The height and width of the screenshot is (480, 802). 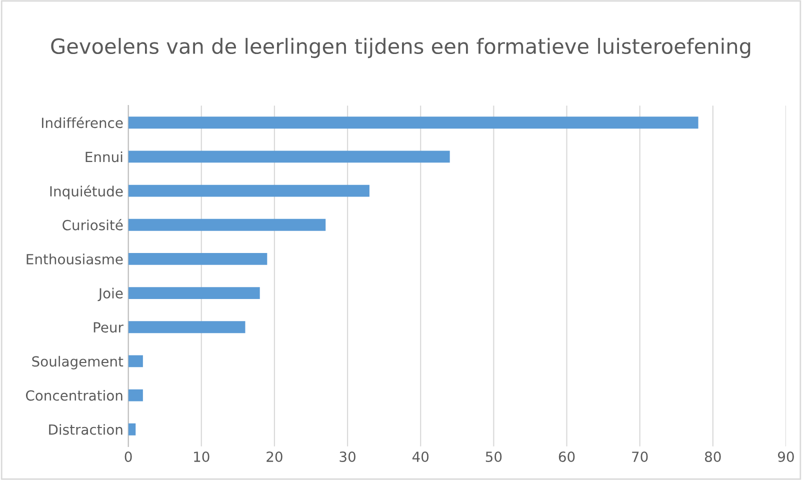 I want to click on y-tick-label: Distraction, so click(x=85, y=429).